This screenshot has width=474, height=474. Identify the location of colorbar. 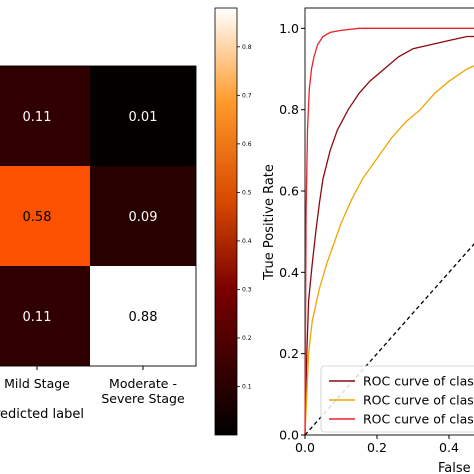
(226, 221).